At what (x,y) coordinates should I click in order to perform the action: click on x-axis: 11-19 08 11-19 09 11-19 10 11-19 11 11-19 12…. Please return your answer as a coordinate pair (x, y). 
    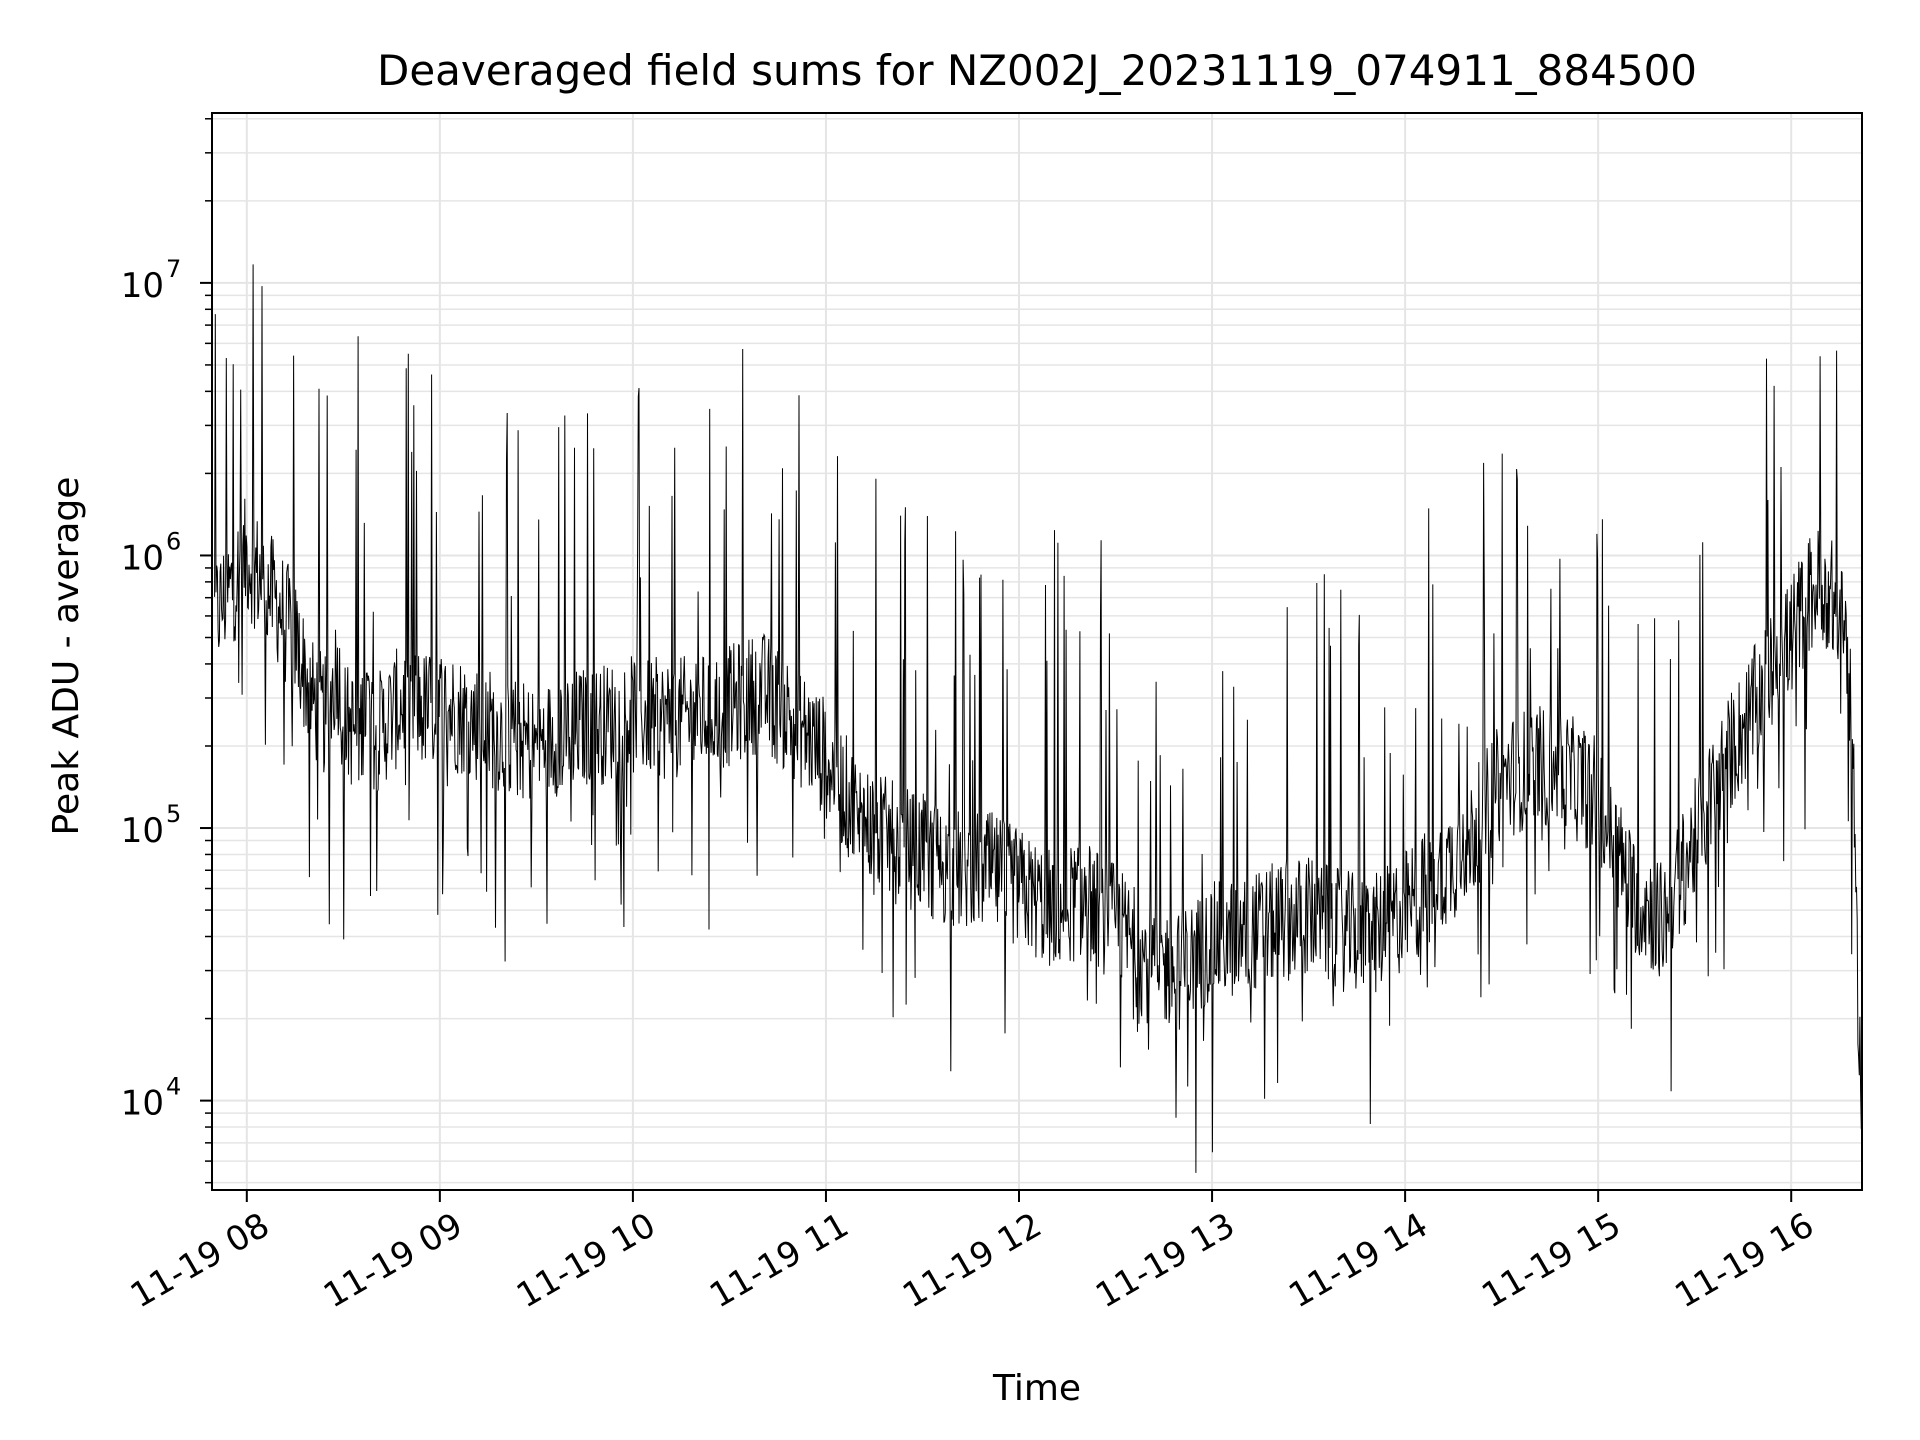
    Looking at the image, I should click on (972, 1253).